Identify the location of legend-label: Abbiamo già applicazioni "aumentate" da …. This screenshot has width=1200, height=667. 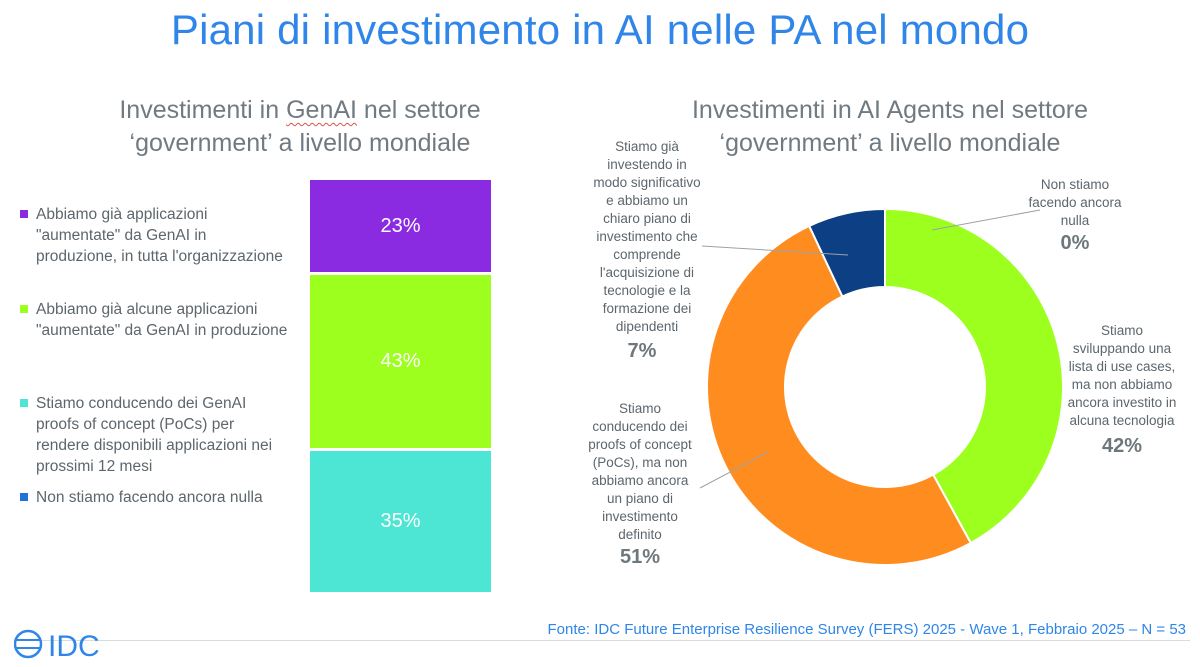
(159, 235).